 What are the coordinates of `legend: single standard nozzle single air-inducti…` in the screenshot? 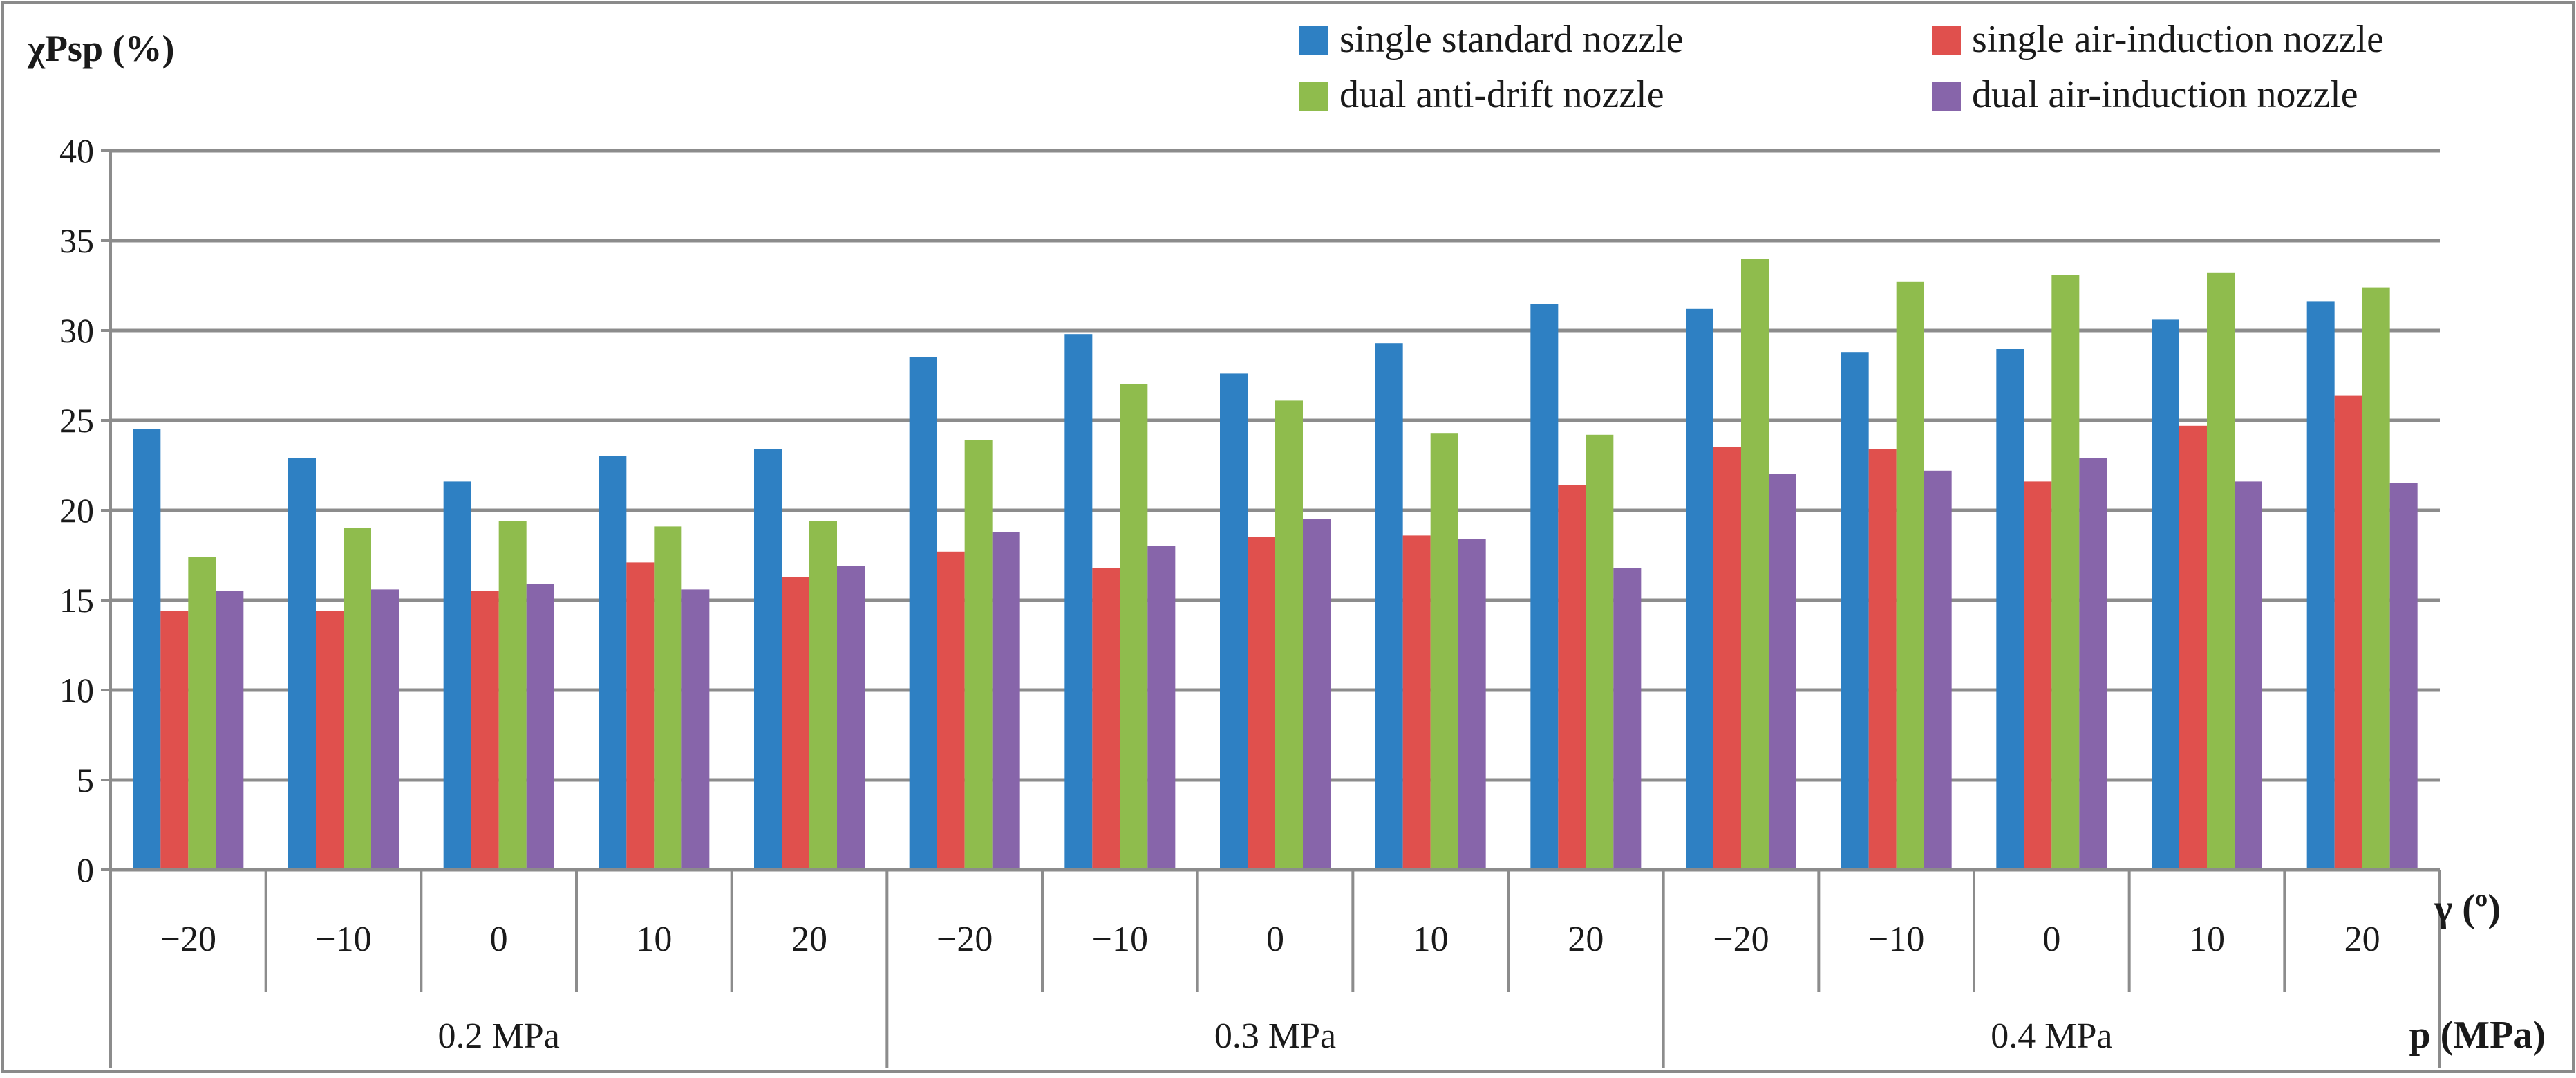 It's located at (1841, 67).